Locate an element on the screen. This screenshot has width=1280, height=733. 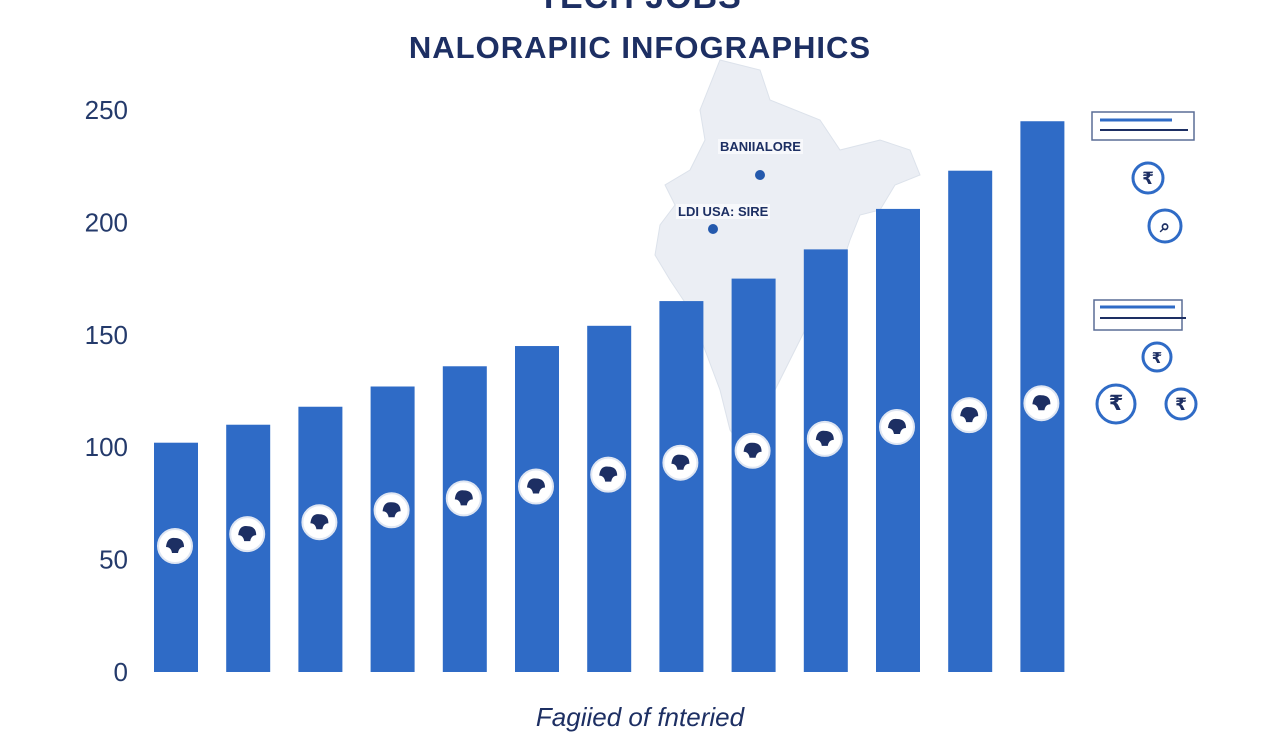
y-tick-label: 200 is located at coordinates (106, 222).